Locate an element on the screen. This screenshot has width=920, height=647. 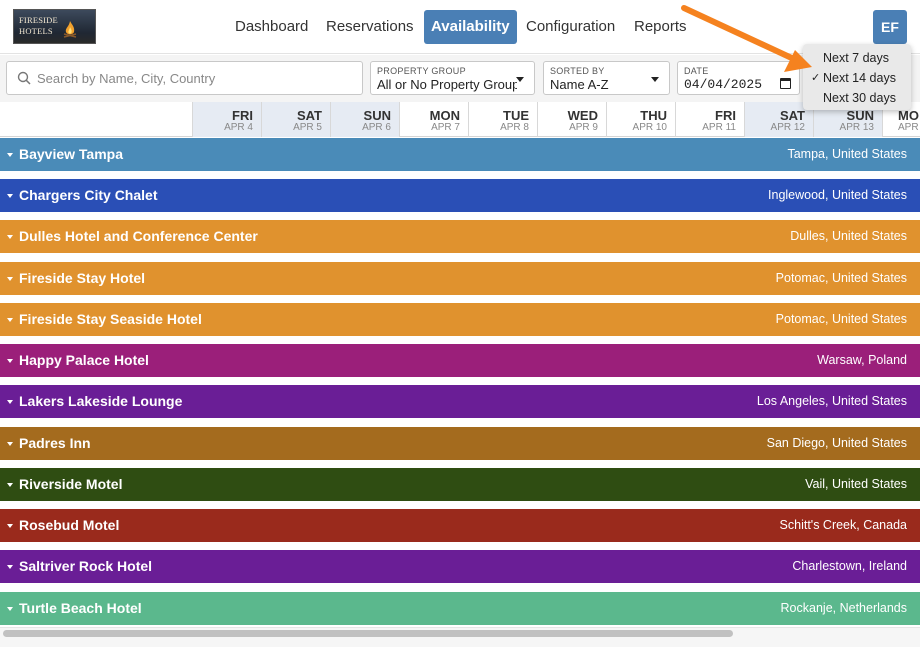
hotel-row: Bayview Tampa Tampa, United States is located at coordinates (460, 154).